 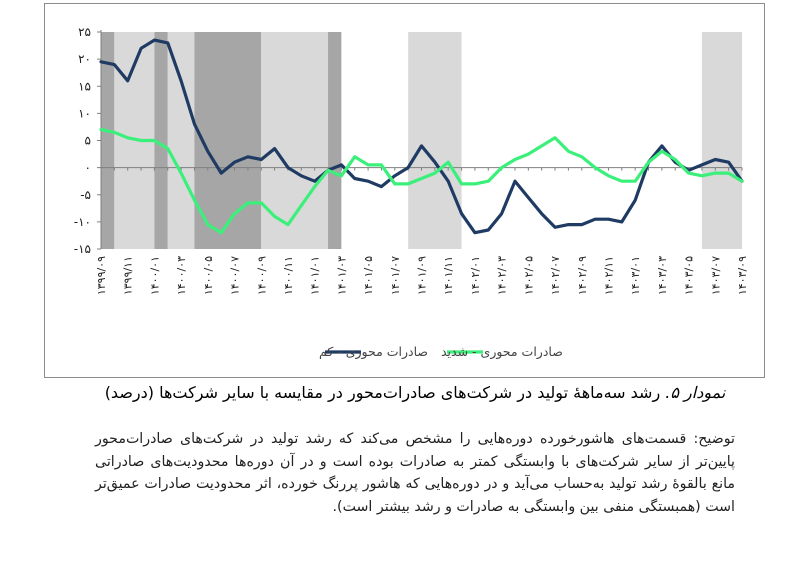 What do you see at coordinates (101, 275) in the screenshot?
I see `x-tick-label: ۱۳۹۹/۰۹` at bounding box center [101, 275].